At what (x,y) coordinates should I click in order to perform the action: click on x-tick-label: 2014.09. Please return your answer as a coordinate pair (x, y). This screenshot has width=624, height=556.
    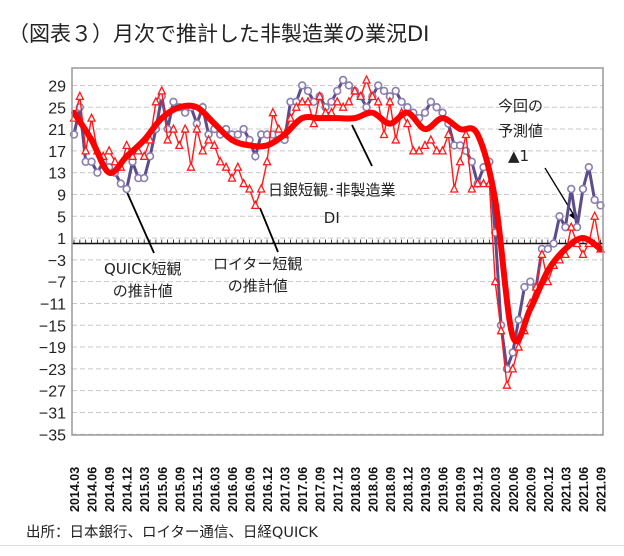
    Looking at the image, I should click on (110, 489).